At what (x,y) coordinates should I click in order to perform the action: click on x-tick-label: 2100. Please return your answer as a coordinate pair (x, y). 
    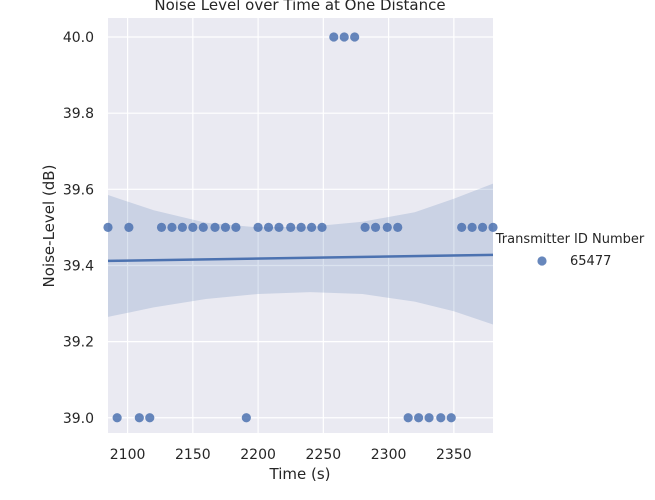
    Looking at the image, I should click on (128, 455).